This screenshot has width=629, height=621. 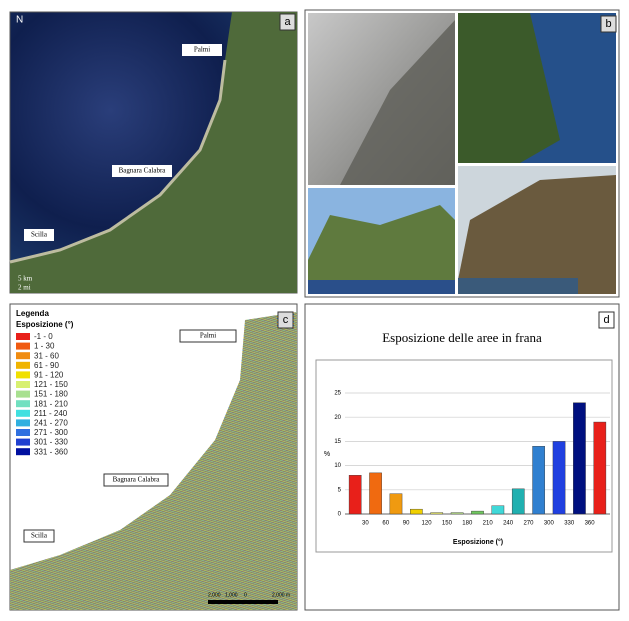 What do you see at coordinates (337, 466) in the screenshot?
I see `y-tick-label: 10` at bounding box center [337, 466].